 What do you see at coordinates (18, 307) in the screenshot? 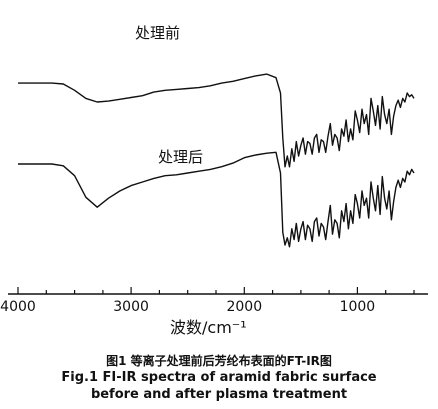
I see `x-tick-label: 4000` at bounding box center [18, 307].